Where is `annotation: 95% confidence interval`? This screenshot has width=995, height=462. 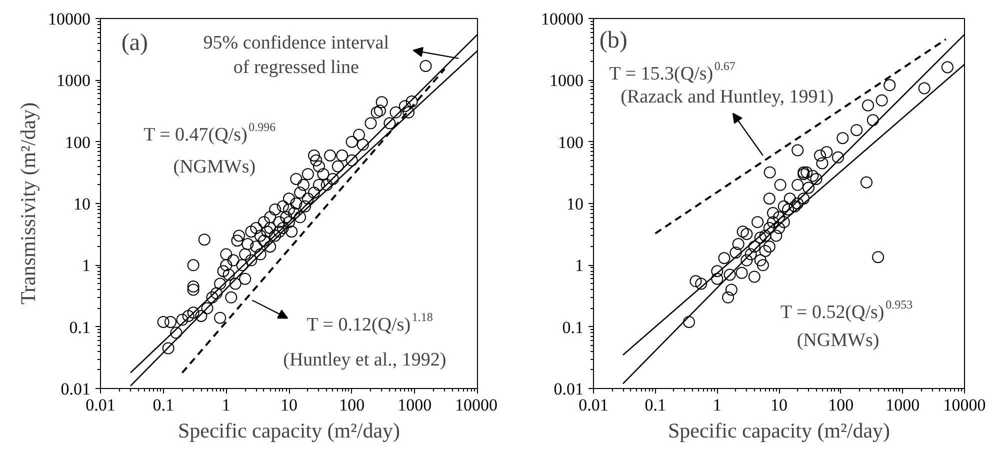 annotation: 95% confidence interval is located at coordinates (296, 43).